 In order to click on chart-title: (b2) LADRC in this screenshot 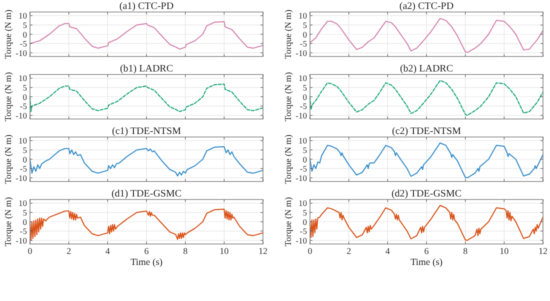, I will do `click(427, 69)`.